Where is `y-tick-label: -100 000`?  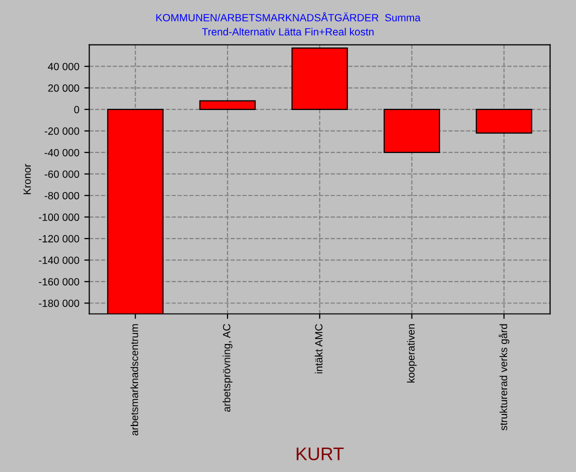
y-tick-label: -100 000 is located at coordinates (59, 217).